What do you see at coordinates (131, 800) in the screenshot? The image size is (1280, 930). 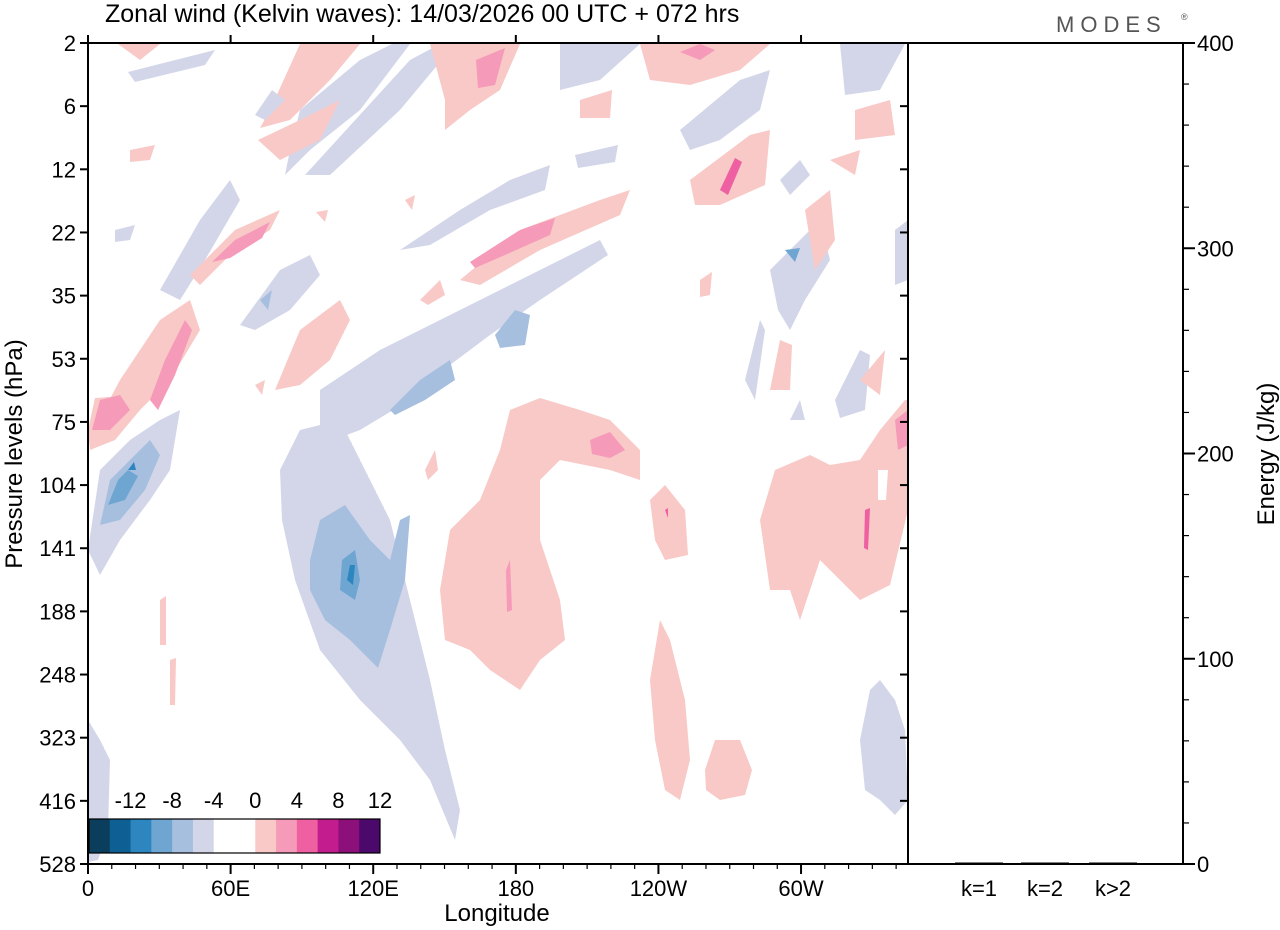 I see `colorbar-label: -12` at bounding box center [131, 800].